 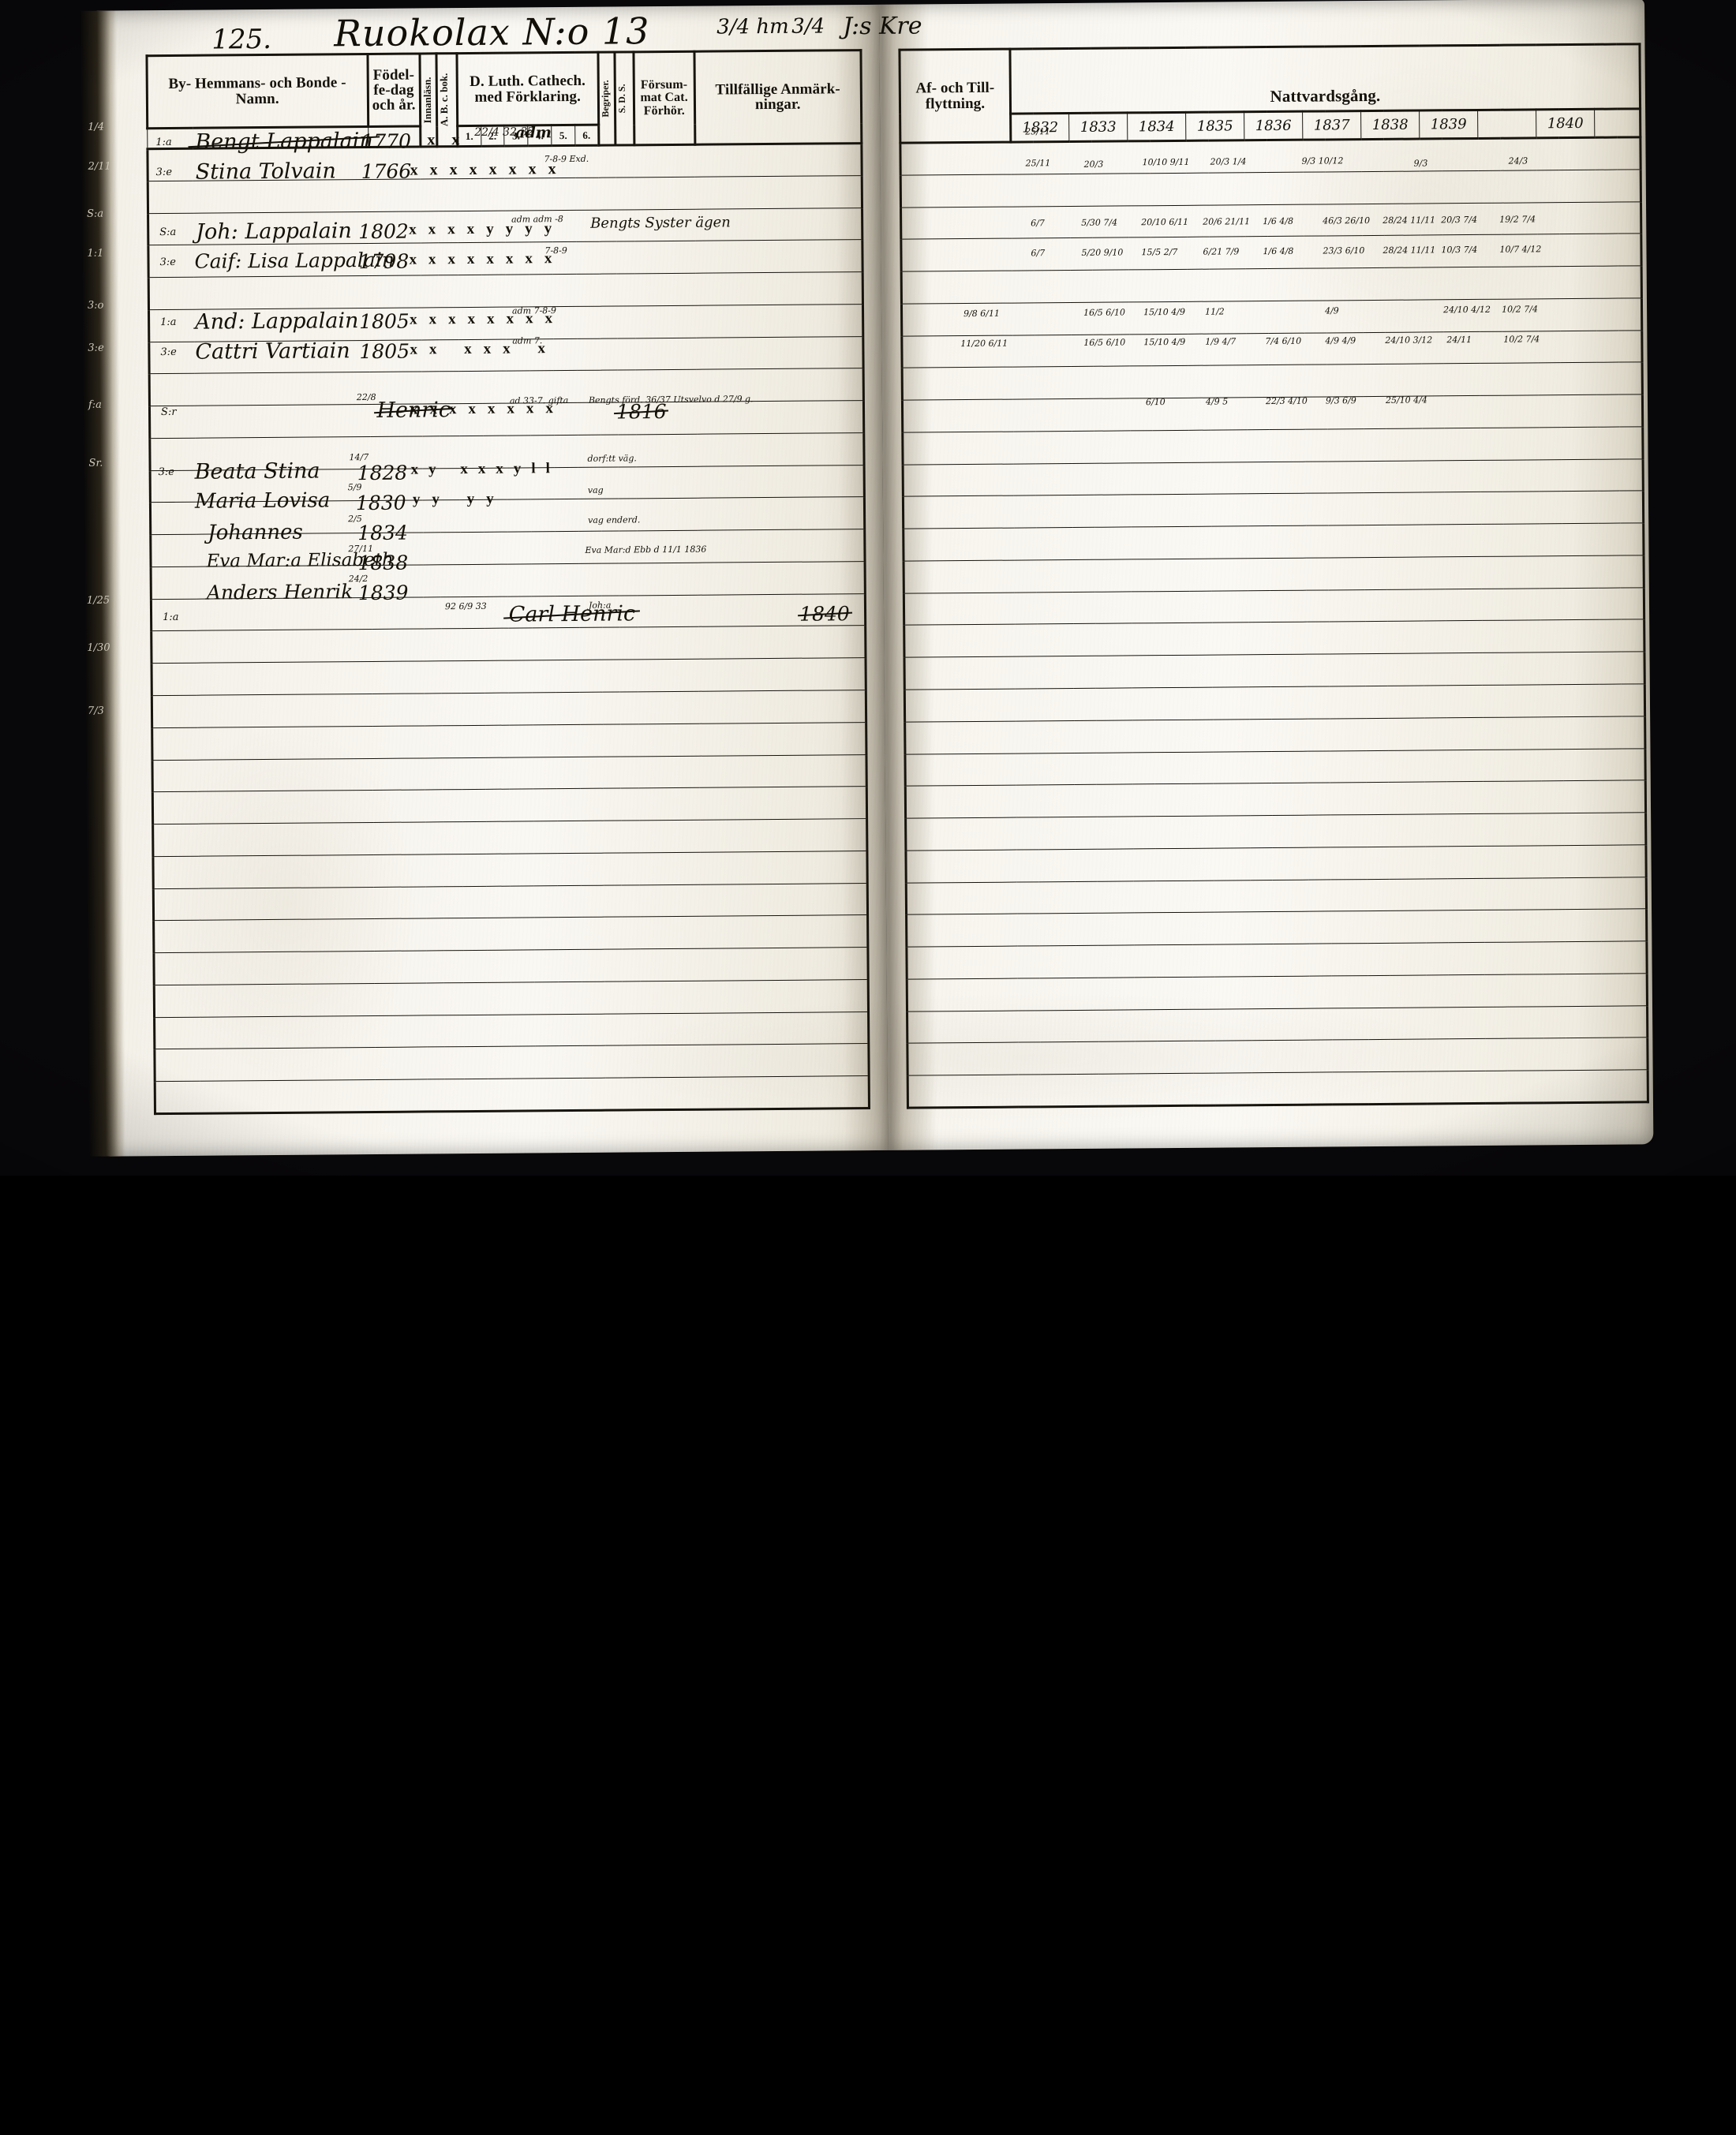 I want to click on year-1838: 1838, so click(x=1390, y=125).